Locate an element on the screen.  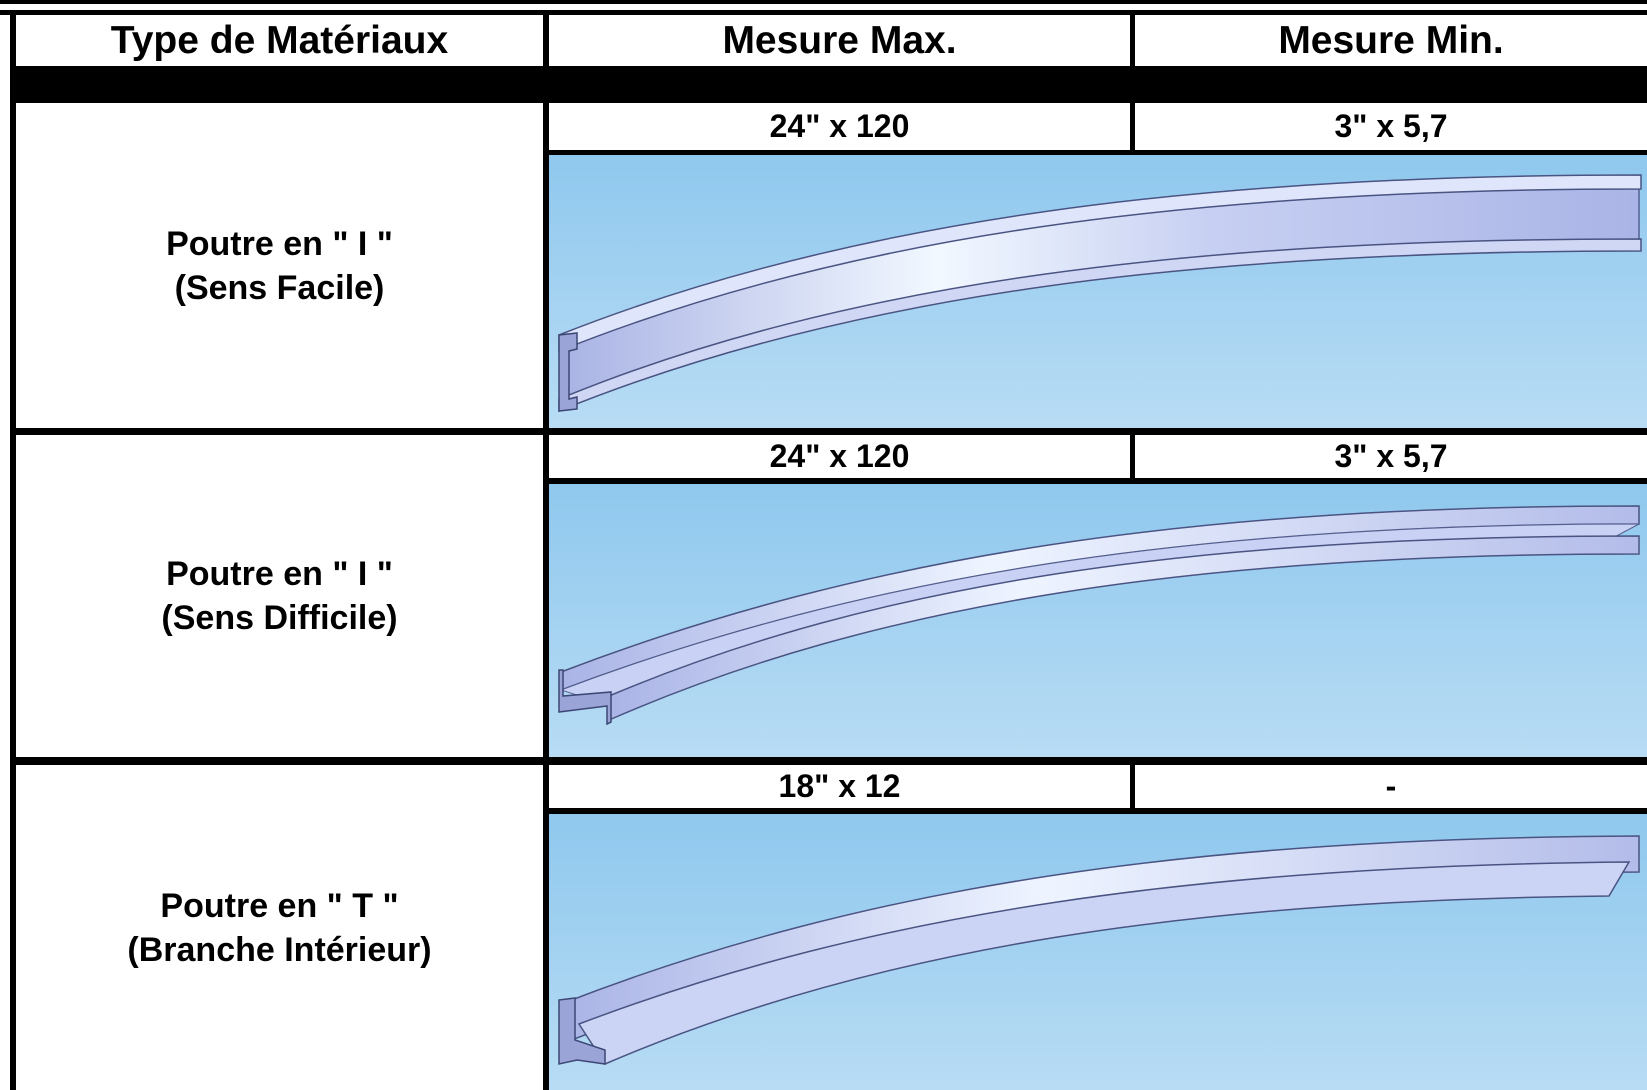
measure-divider-r3 is located at coordinates (1132, 788).